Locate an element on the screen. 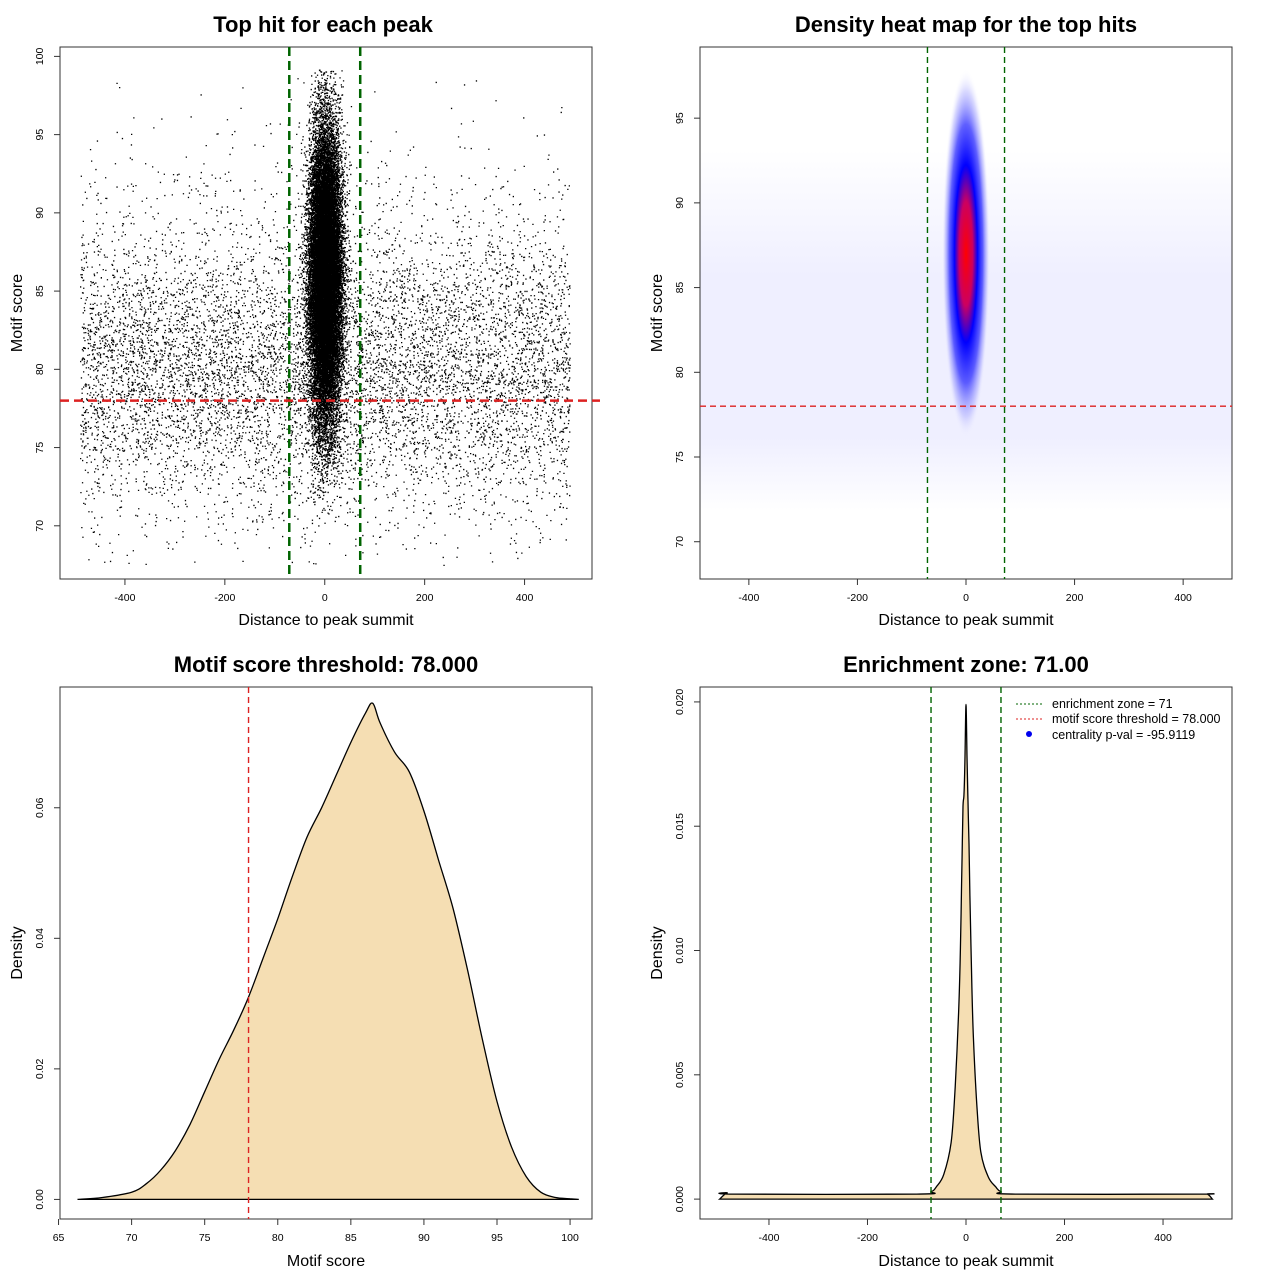 The height and width of the screenshot is (1280, 1280). reference-lines is located at coordinates (966, 953).